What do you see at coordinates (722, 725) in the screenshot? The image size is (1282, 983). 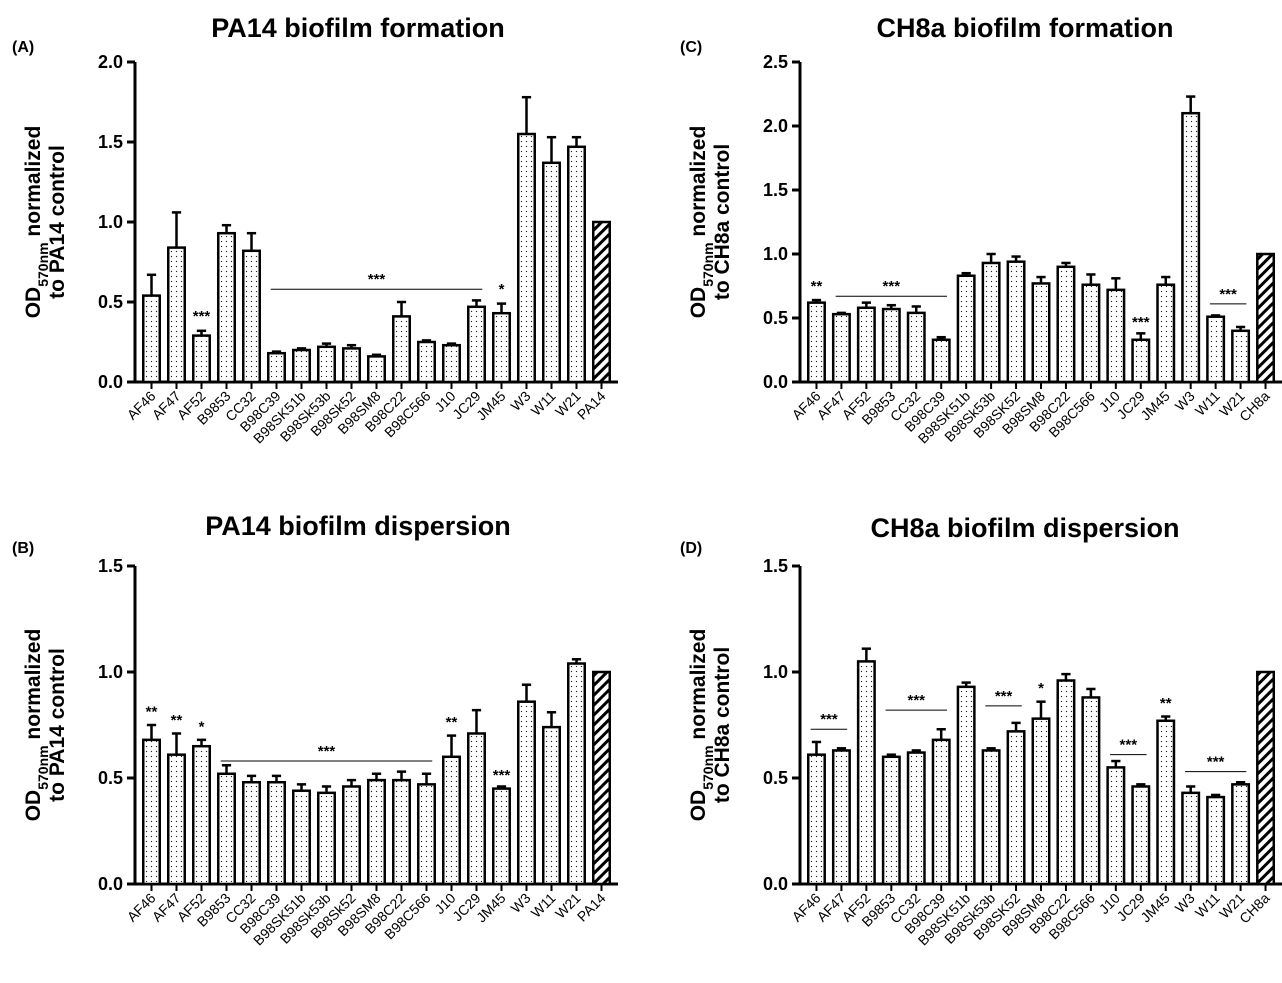 I see `y-axis-label-line2: to CH8a control` at bounding box center [722, 725].